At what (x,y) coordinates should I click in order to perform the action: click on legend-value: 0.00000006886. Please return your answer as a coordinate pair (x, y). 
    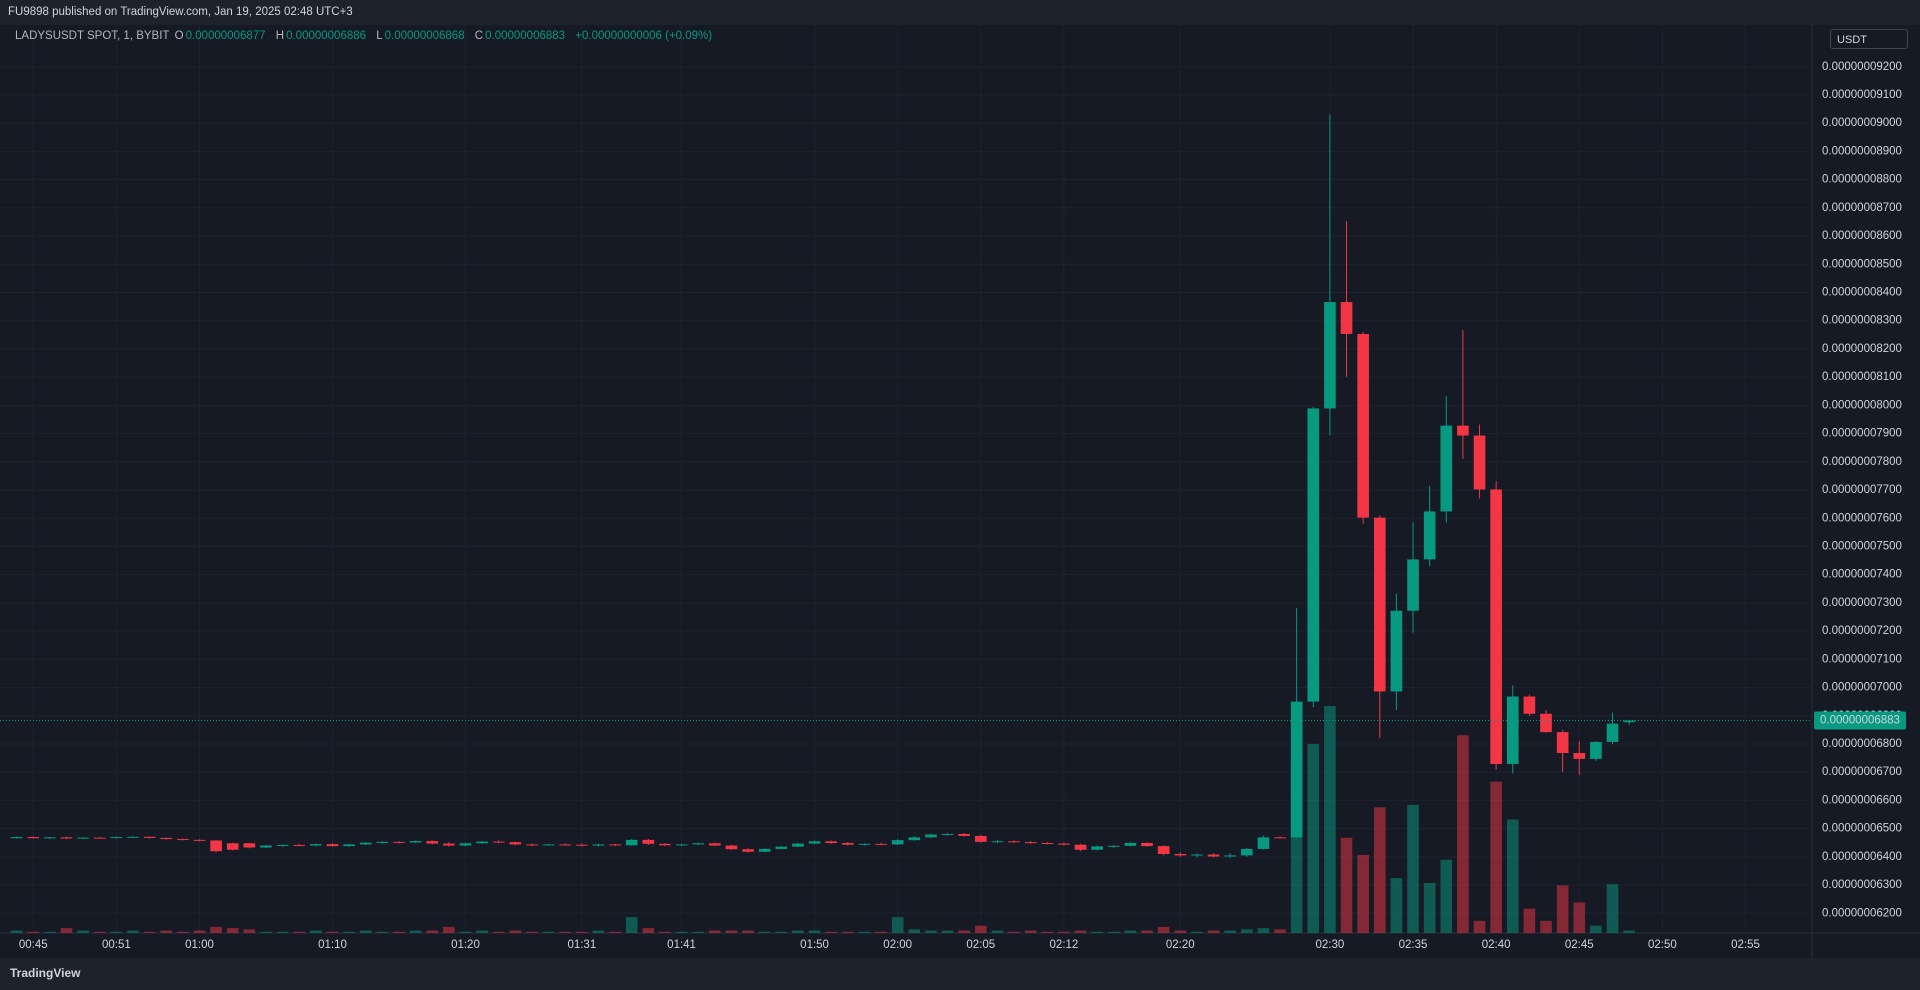
    Looking at the image, I should click on (326, 36).